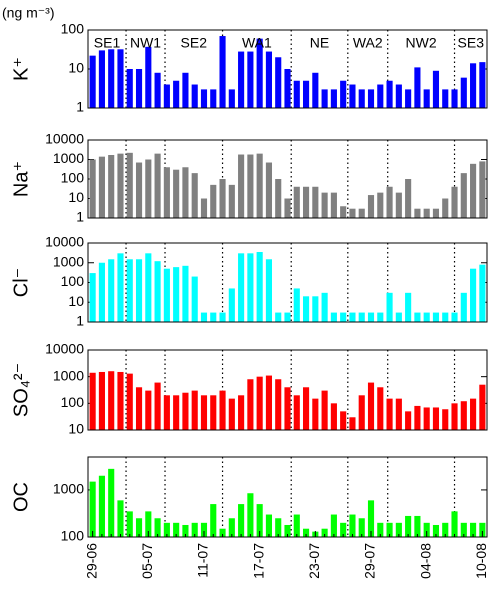  I want to click on plot-frame, so click(287, 69).